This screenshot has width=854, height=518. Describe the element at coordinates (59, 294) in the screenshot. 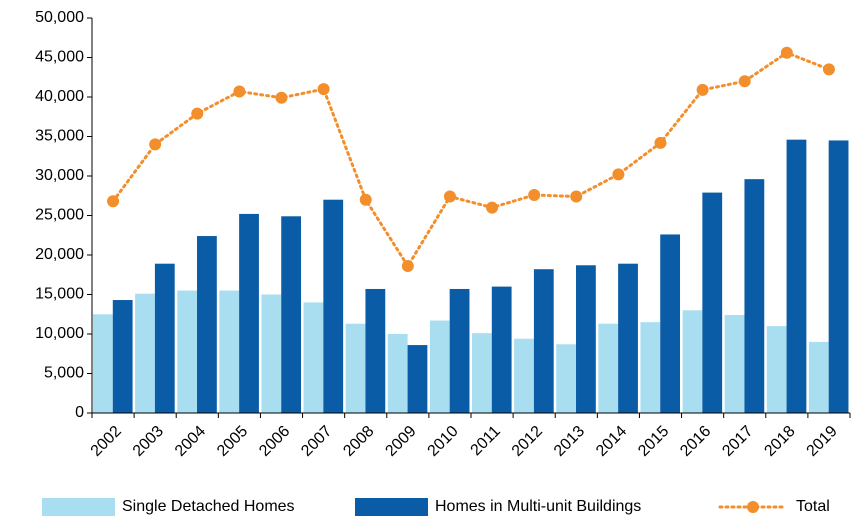

I see `y-tick-label: 15,000` at that location.